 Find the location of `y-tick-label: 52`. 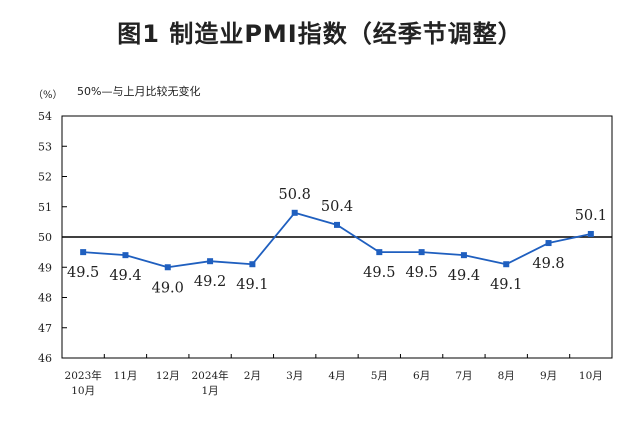

y-tick-label: 52 is located at coordinates (45, 177).